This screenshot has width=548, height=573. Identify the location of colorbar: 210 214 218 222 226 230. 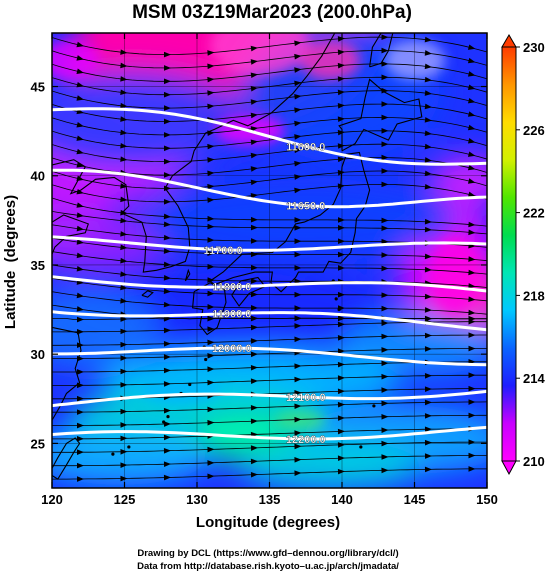
(523, 255).